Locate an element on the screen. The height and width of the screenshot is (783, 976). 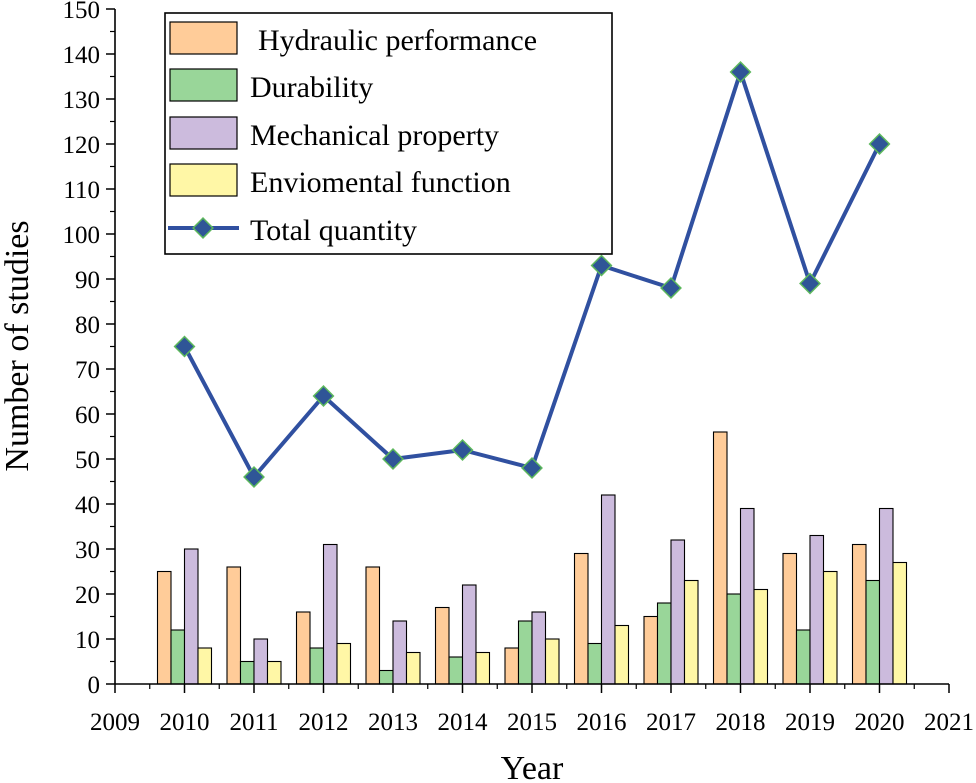
total-marker-2011 is located at coordinates (254, 477).